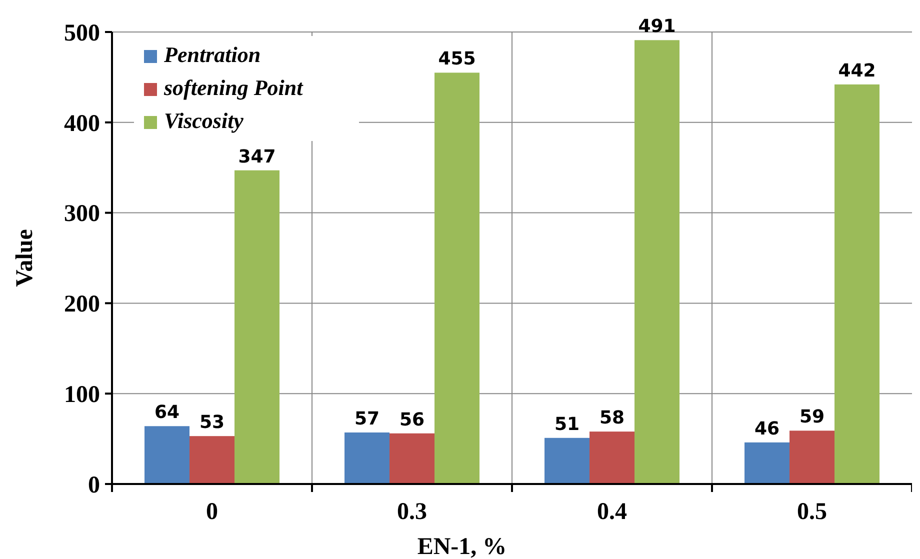 The width and height of the screenshot is (920, 559). Describe the element at coordinates (212, 423) in the screenshot. I see `data-label: 53` at that location.